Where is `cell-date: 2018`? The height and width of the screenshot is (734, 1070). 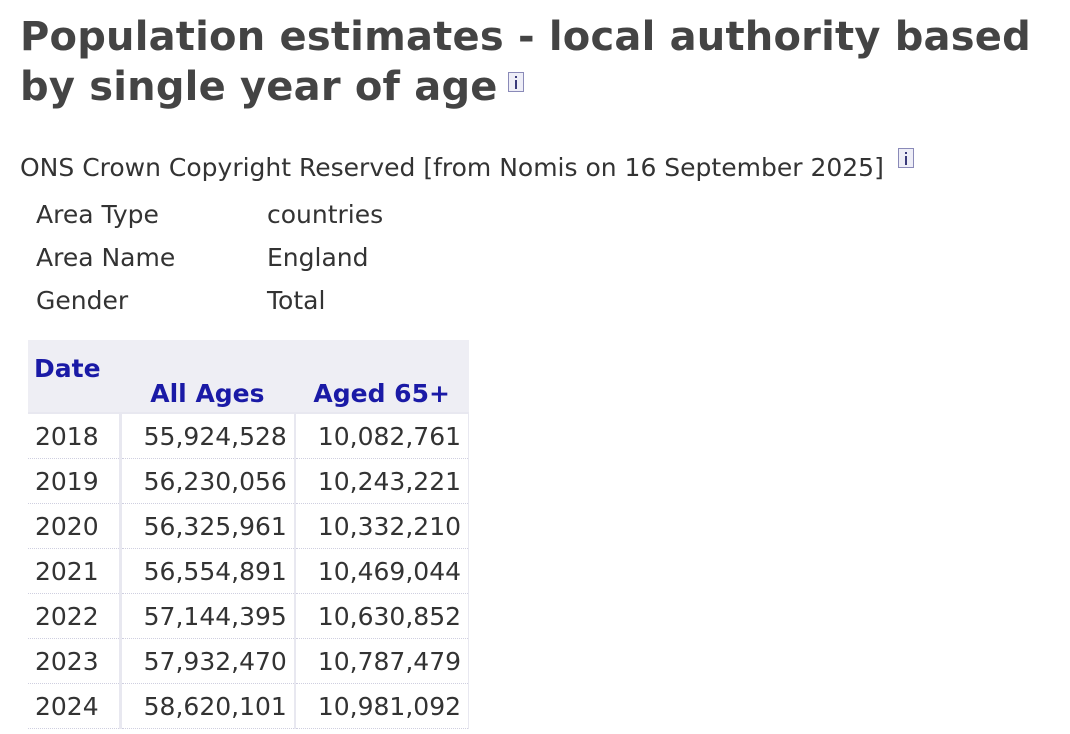 cell-date: 2018 is located at coordinates (75, 435).